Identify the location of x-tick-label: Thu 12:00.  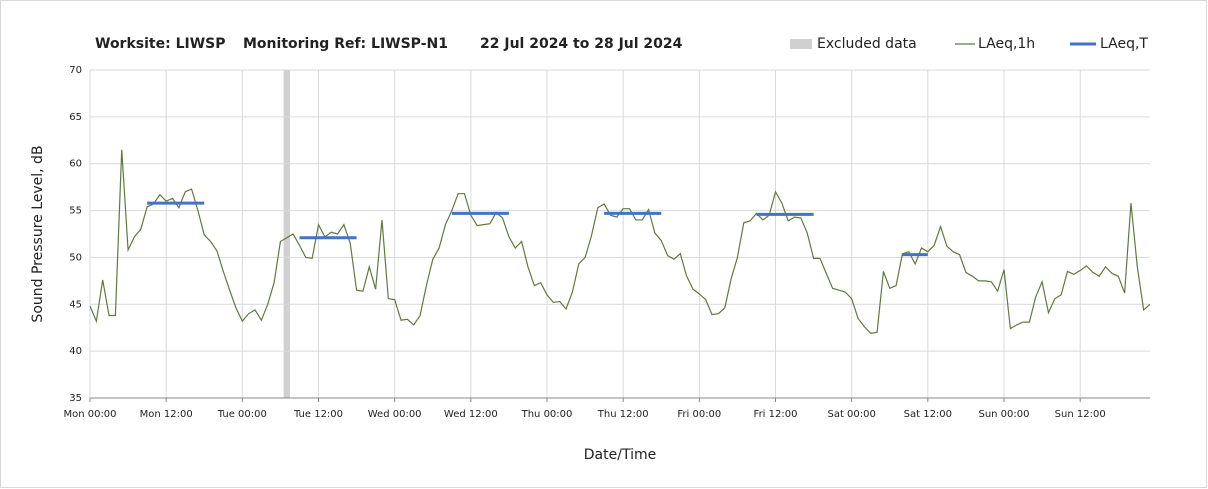
(623, 414).